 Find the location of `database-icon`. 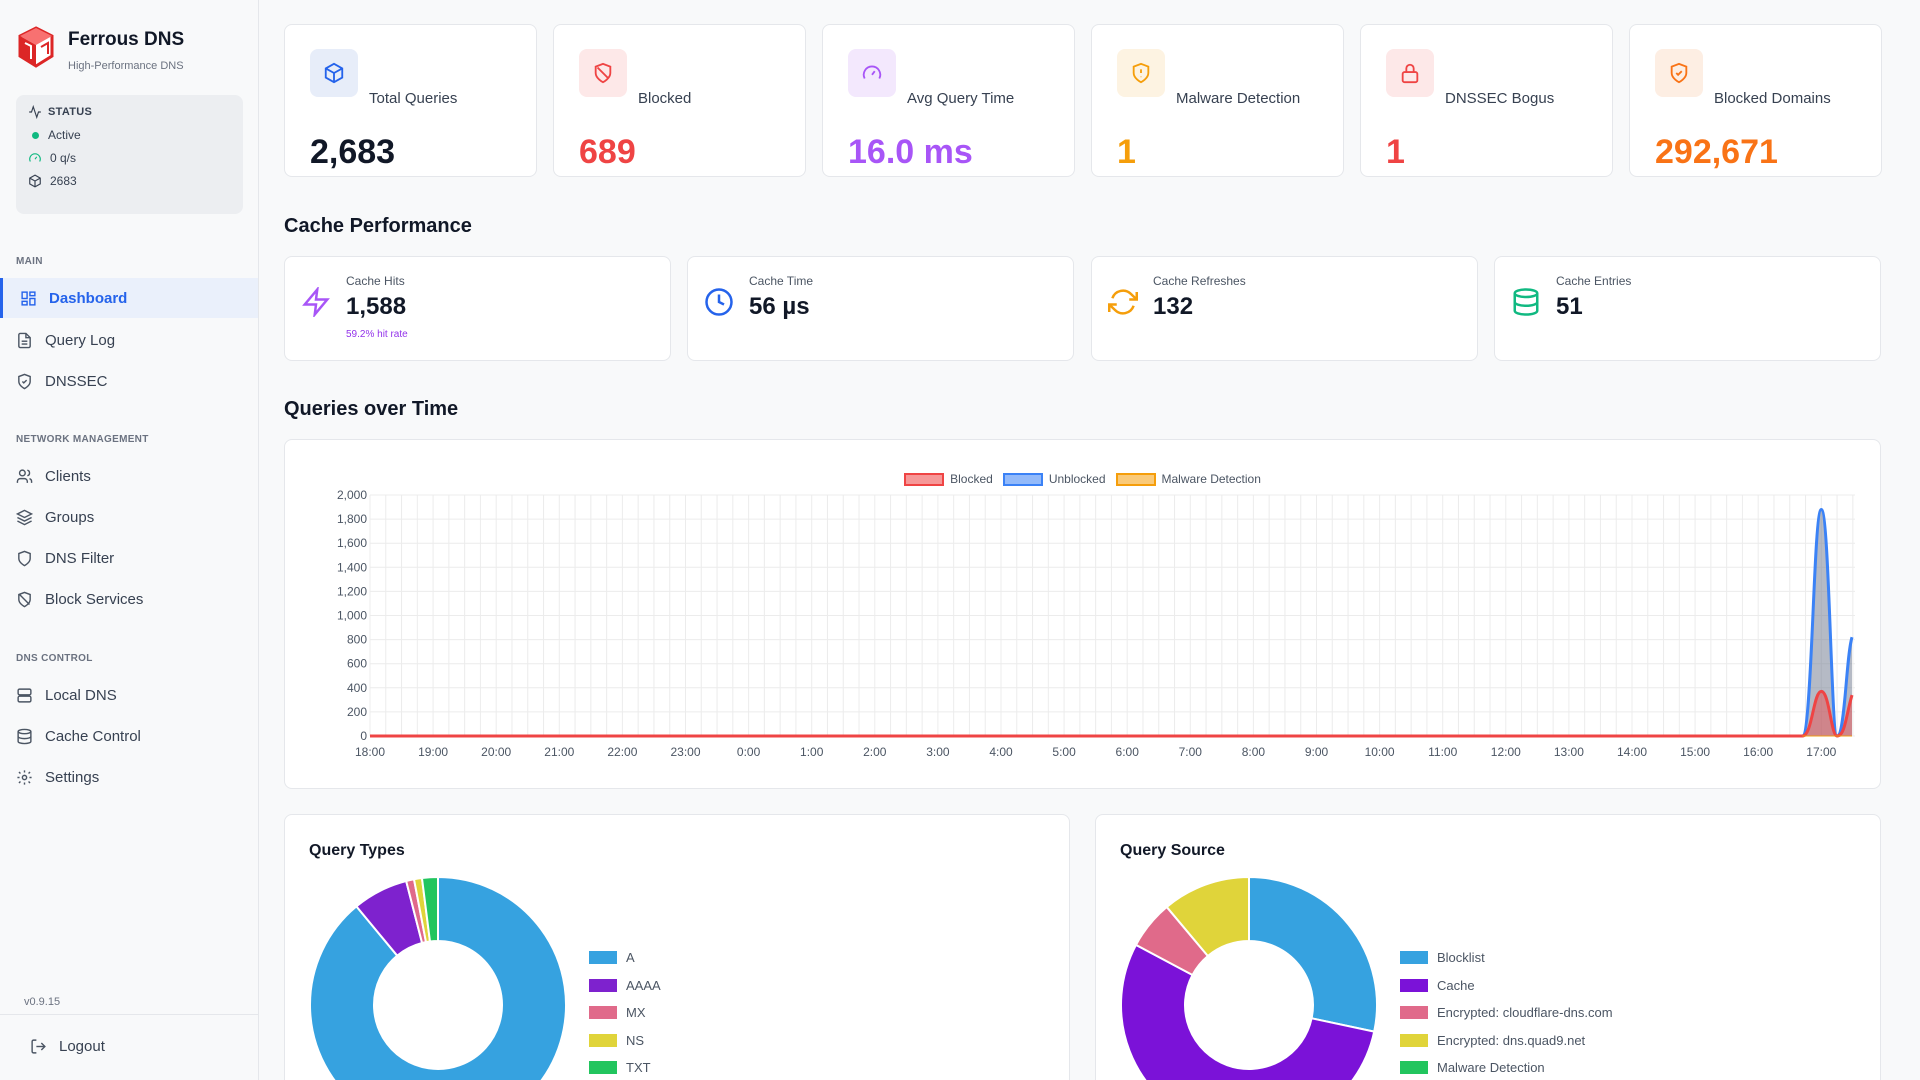

database-icon is located at coordinates (1526, 302).